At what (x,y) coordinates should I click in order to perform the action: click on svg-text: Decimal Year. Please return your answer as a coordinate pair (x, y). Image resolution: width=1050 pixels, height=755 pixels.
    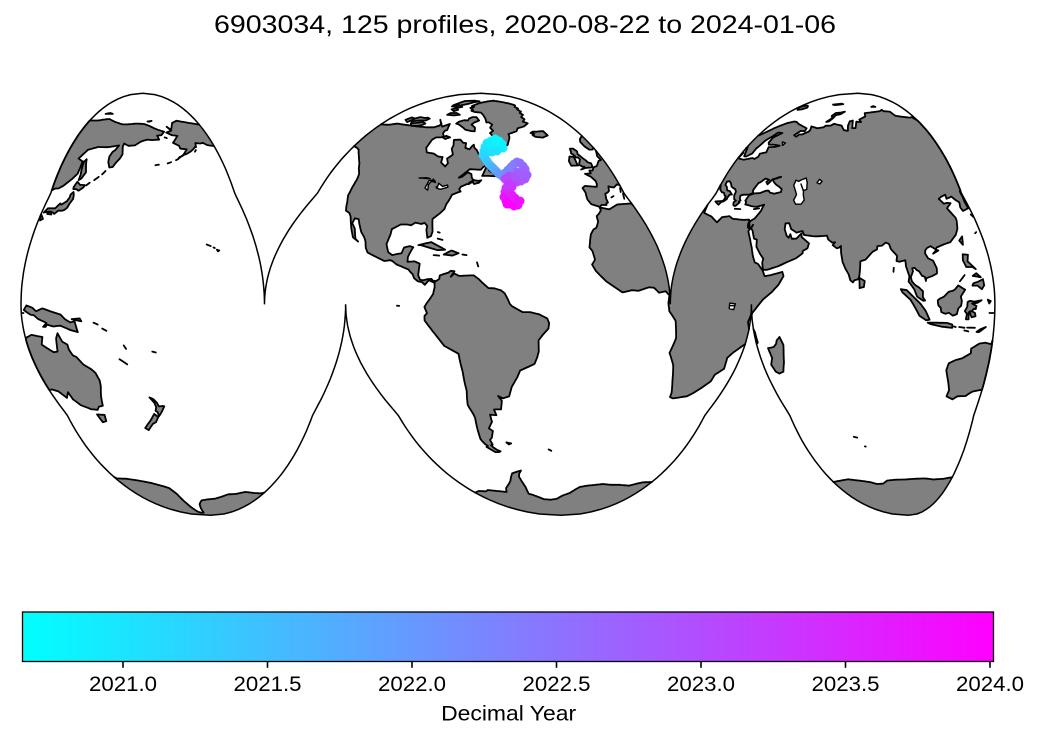
    Looking at the image, I should click on (508, 714).